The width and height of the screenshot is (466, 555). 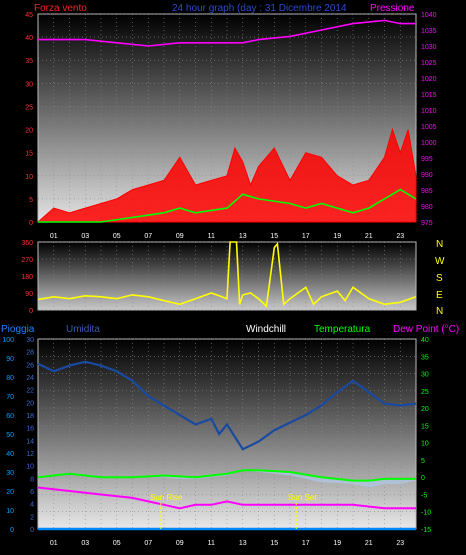 What do you see at coordinates (32, 517) in the screenshot?
I see `humidity-ytick-label: 2` at bounding box center [32, 517].